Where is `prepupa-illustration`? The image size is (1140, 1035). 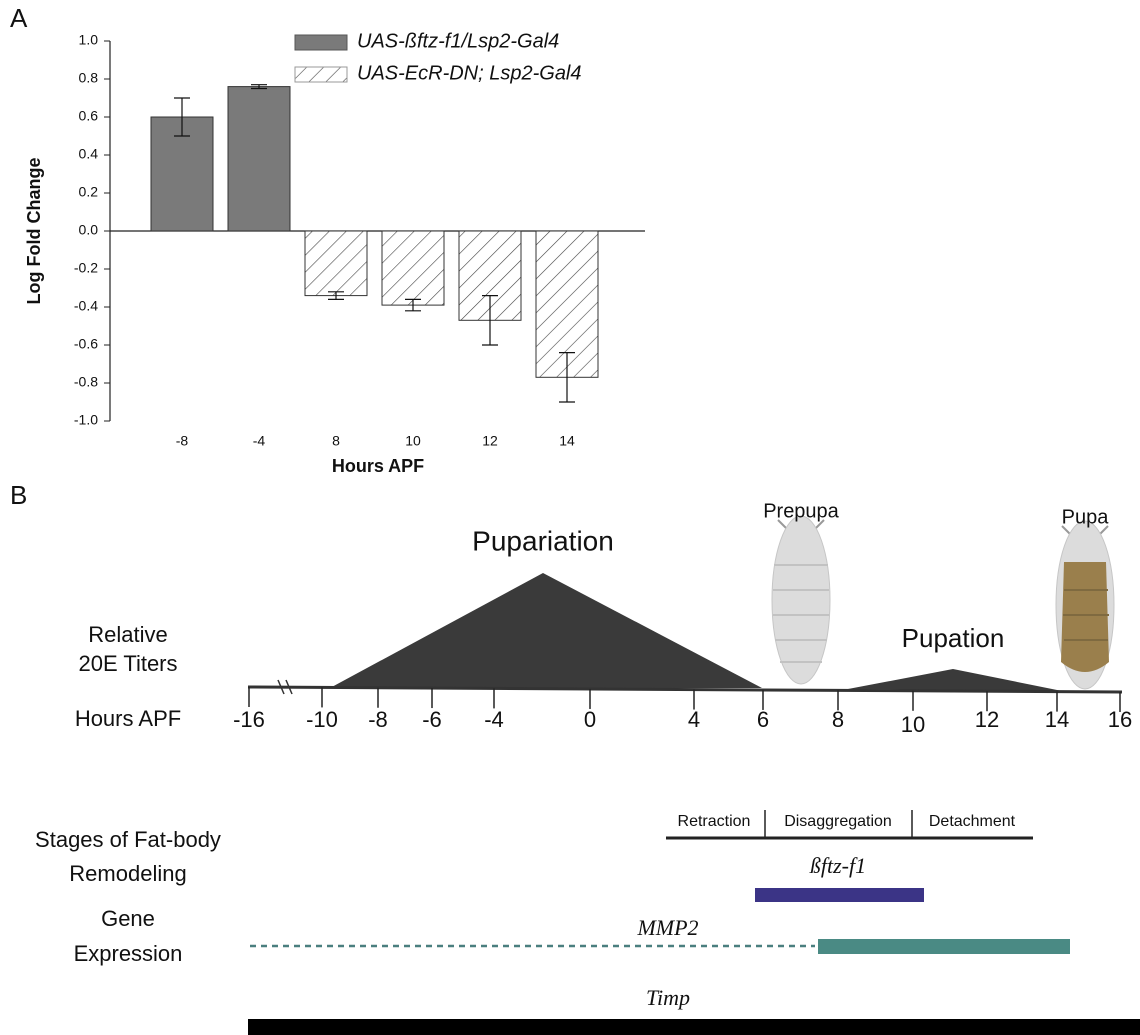
prepupa-illustration is located at coordinates (801, 600).